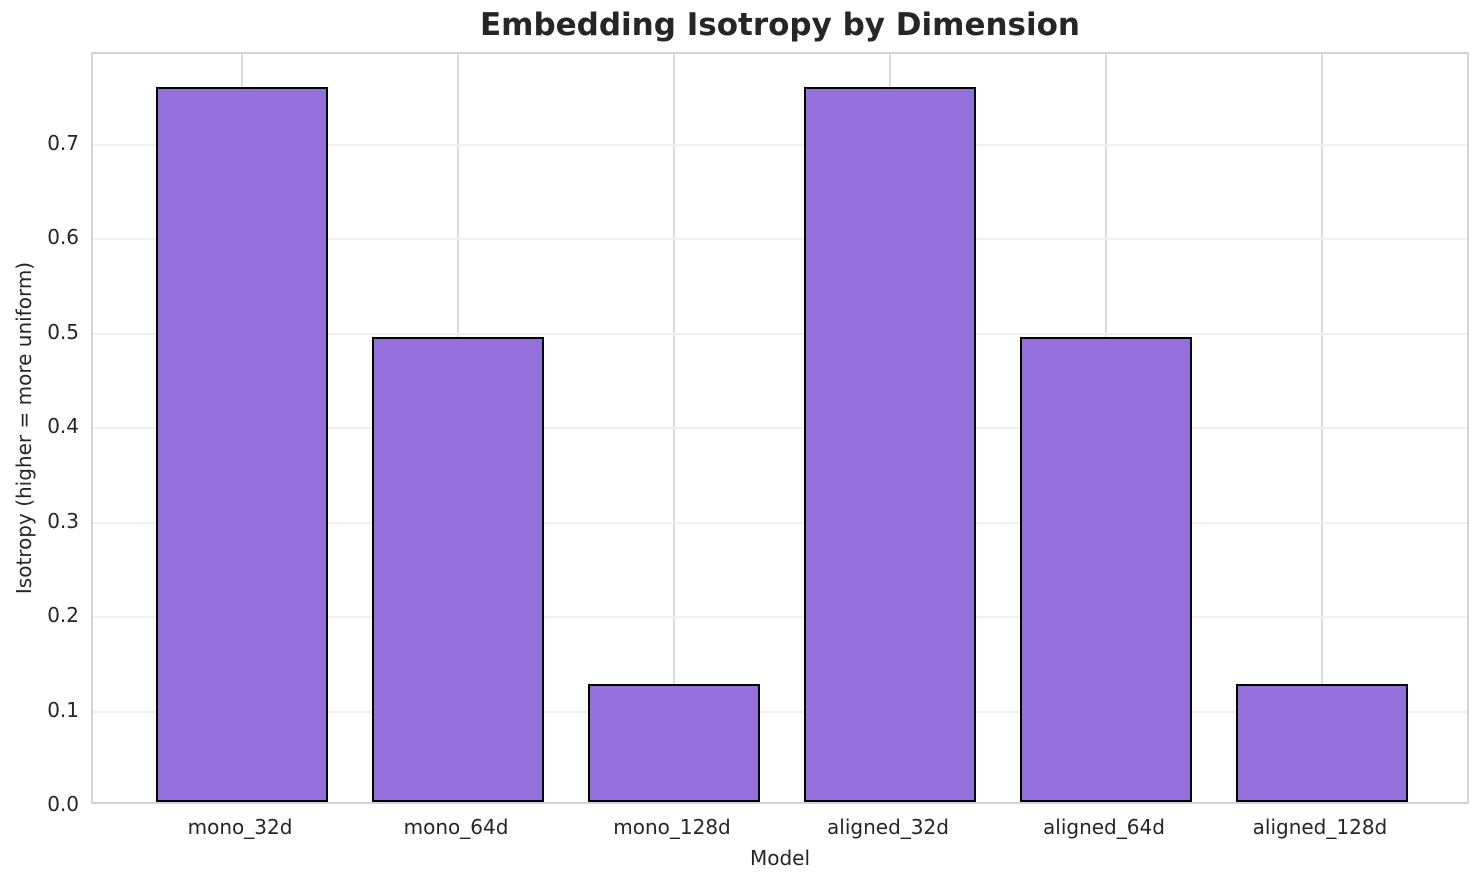 The image size is (1484, 885). What do you see at coordinates (1104, 827) in the screenshot?
I see `x-tick-label-aligned_64d: aligned_64d` at bounding box center [1104, 827].